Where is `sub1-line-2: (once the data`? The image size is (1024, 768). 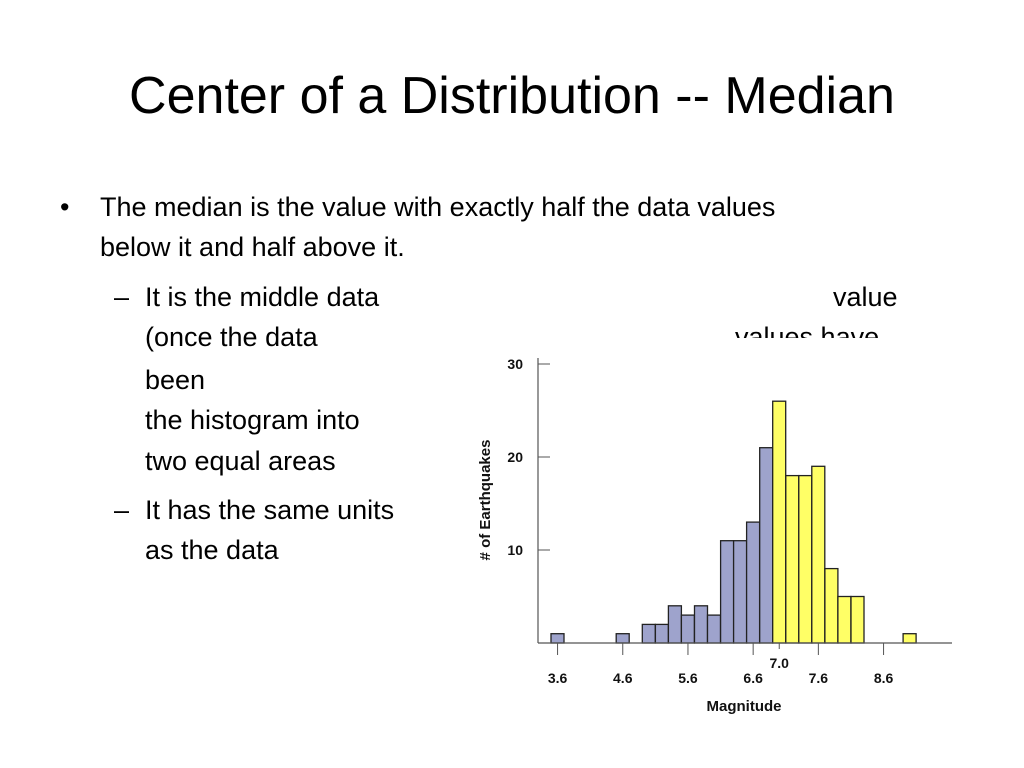 sub1-line-2: (once the data is located at coordinates (231, 337).